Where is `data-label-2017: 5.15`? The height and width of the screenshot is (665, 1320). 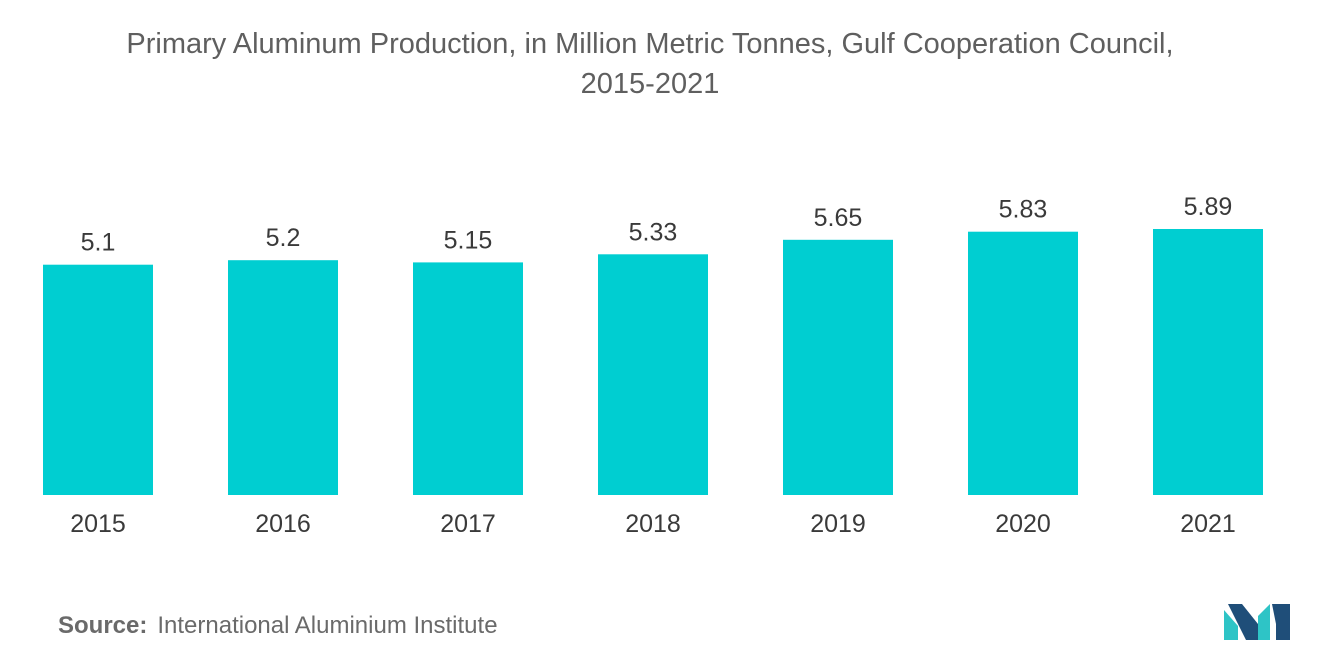 data-label-2017: 5.15 is located at coordinates (468, 240).